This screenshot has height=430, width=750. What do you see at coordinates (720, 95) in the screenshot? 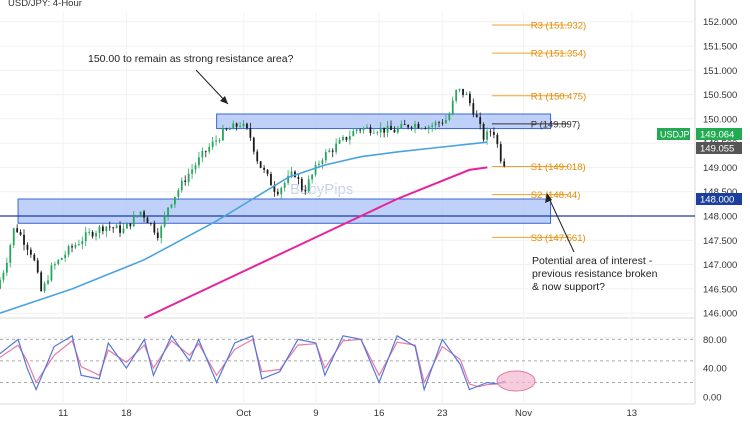
I see `price-tick-label: 150.500` at bounding box center [720, 95].